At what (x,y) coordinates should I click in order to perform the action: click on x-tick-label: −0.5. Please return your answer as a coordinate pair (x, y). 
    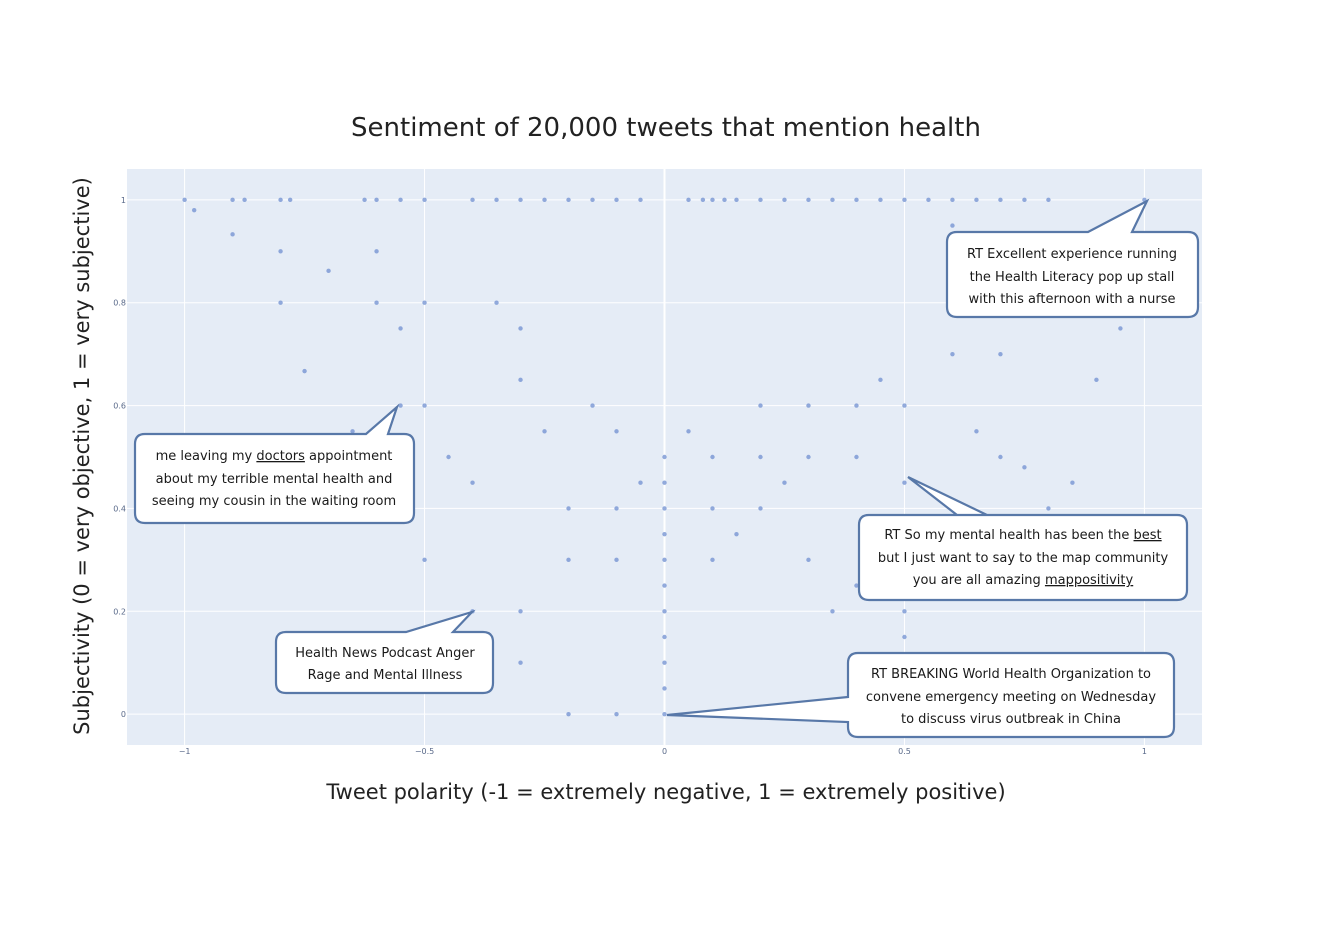
    Looking at the image, I should click on (424, 751).